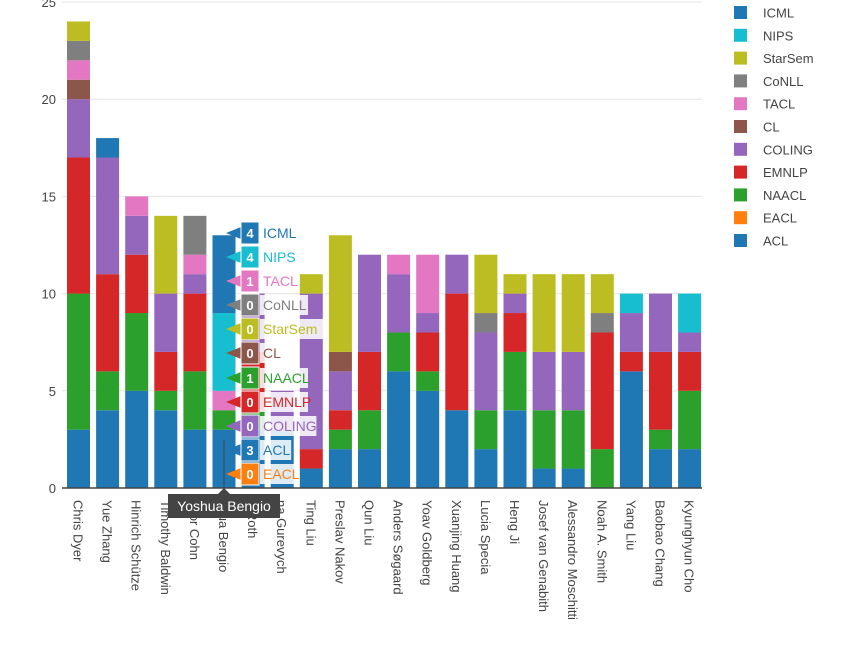 The width and height of the screenshot is (863, 668). What do you see at coordinates (195, 400) in the screenshot?
I see `bar-segment-trevor-cohn-naacl` at bounding box center [195, 400].